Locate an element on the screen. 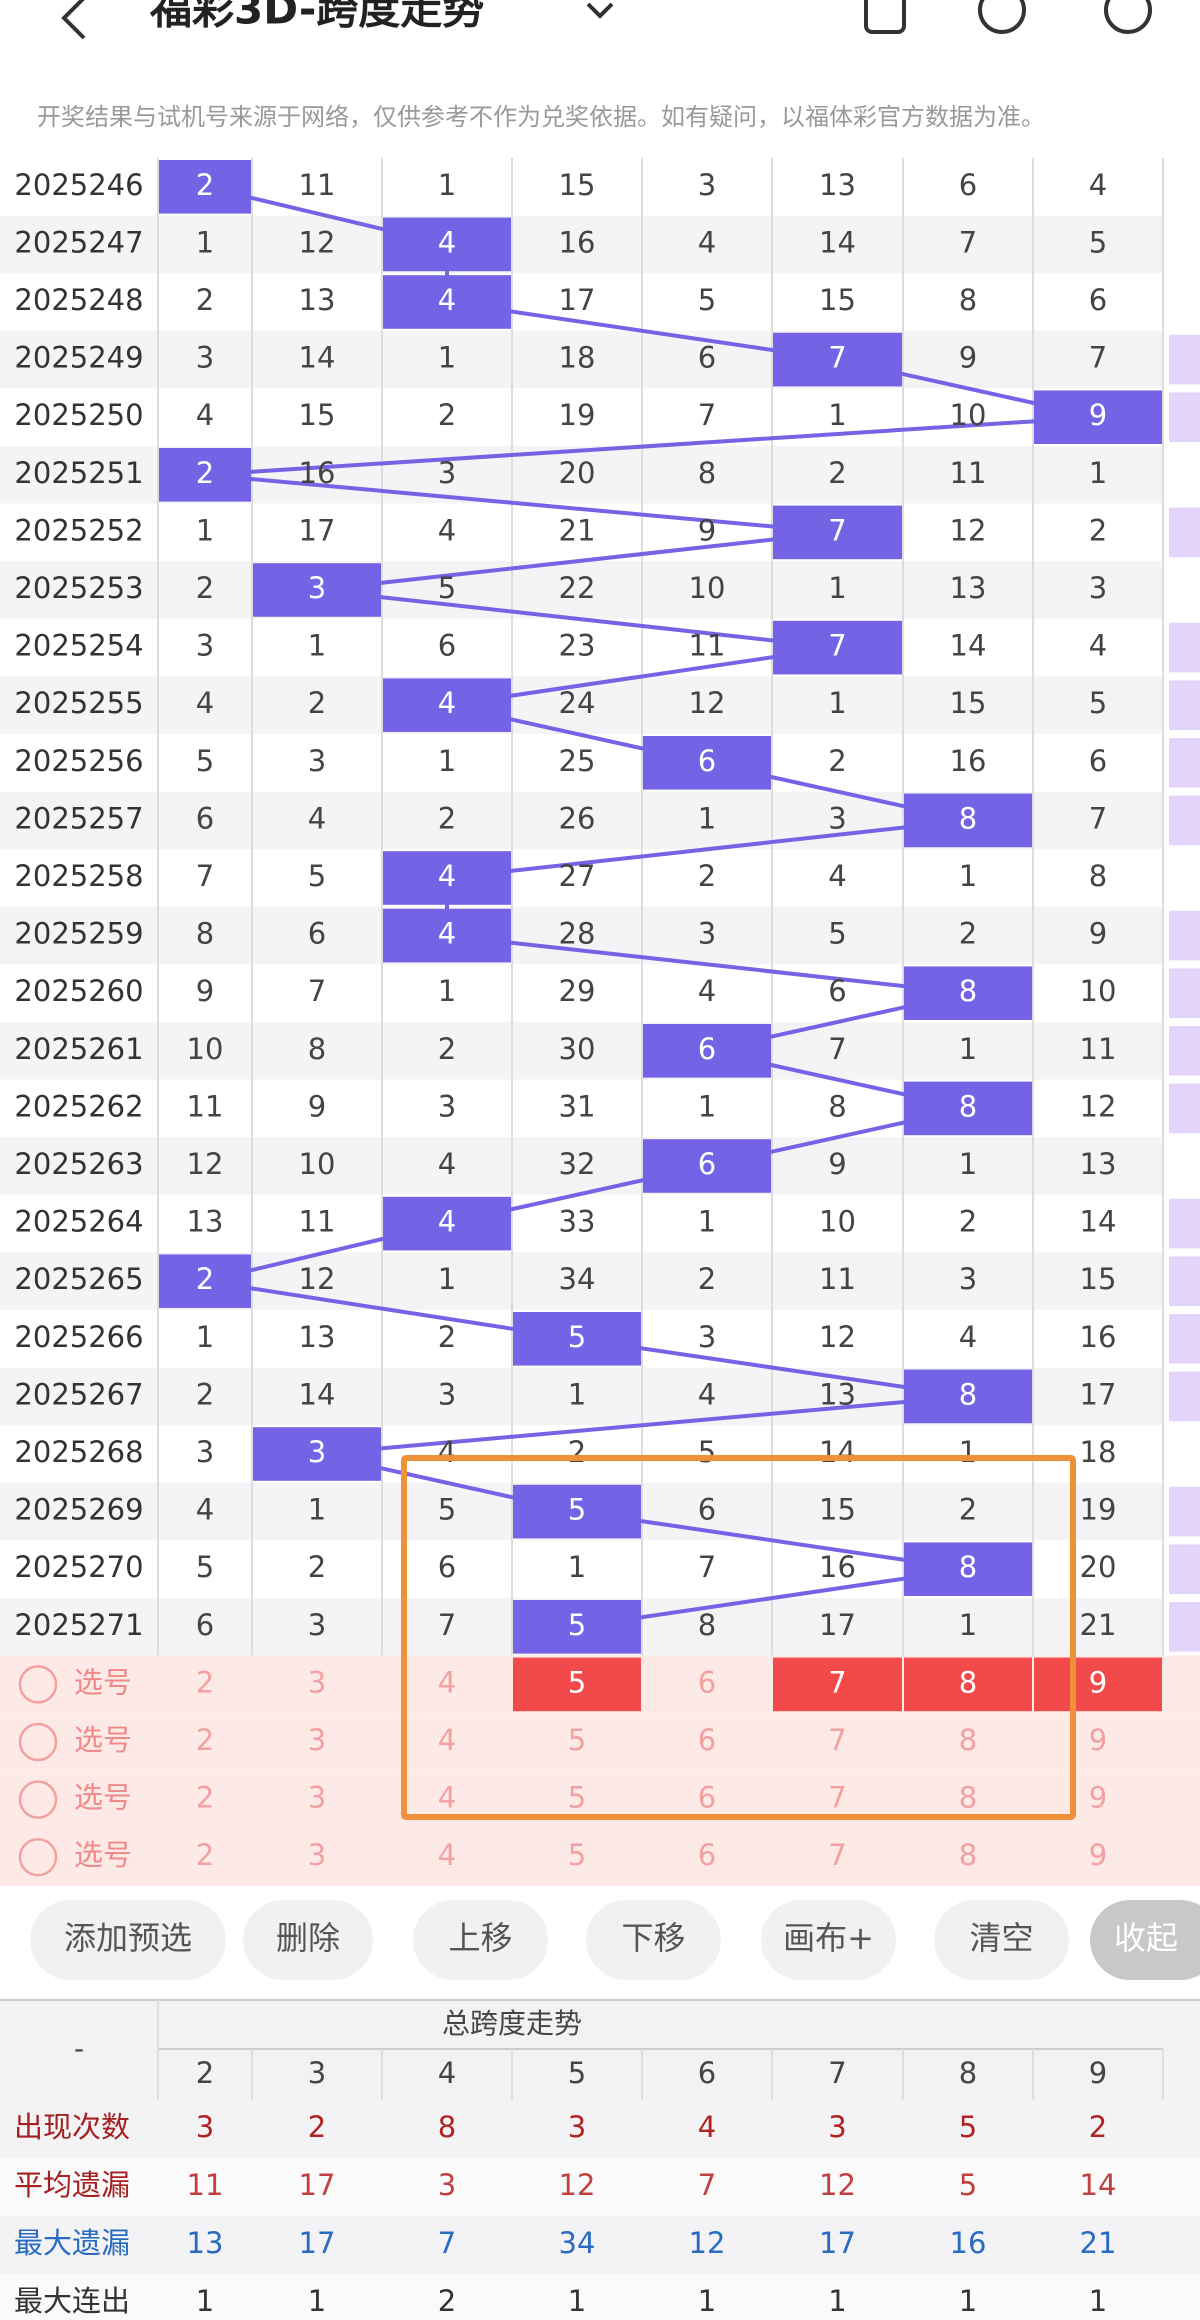  picker-number: 5 is located at coordinates (577, 1682).